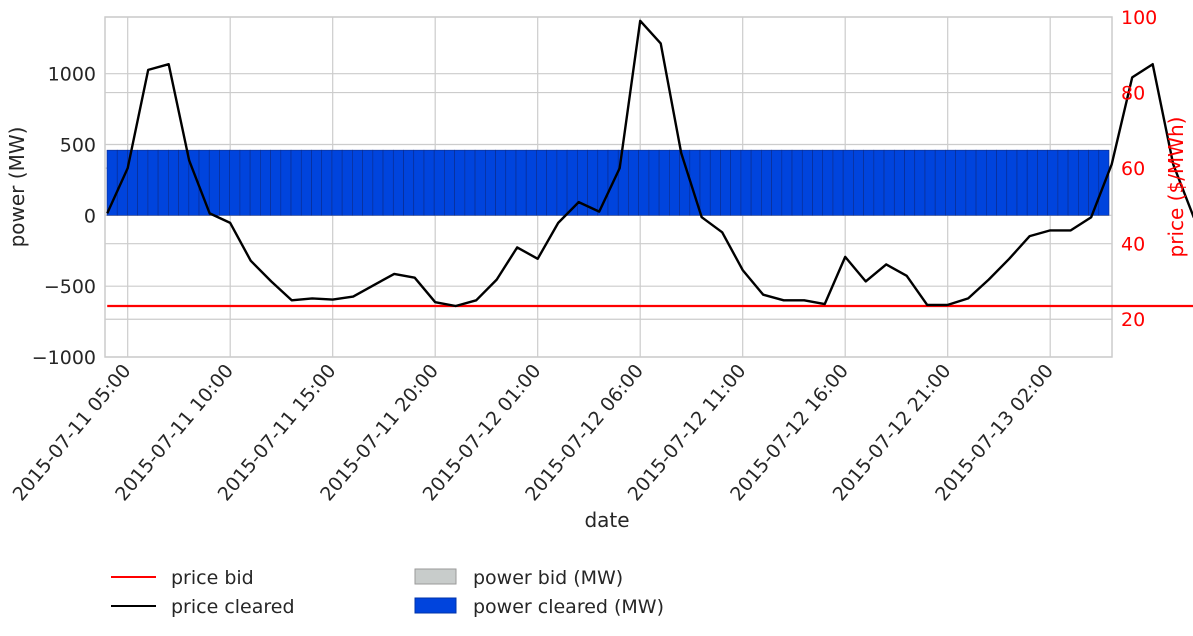  What do you see at coordinates (435, 576) in the screenshot?
I see `legend-swatch-power-bid` at bounding box center [435, 576].